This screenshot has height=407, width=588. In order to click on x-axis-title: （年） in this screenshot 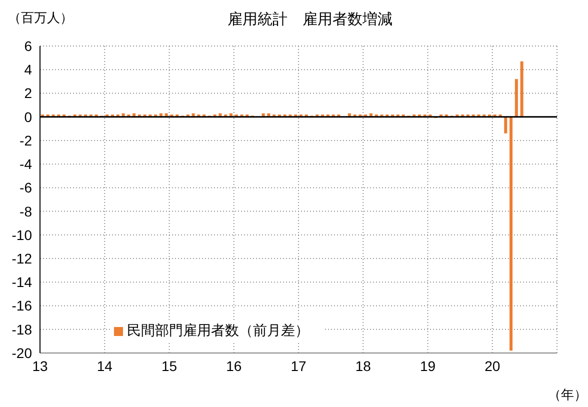, I will do `click(567, 395)`.